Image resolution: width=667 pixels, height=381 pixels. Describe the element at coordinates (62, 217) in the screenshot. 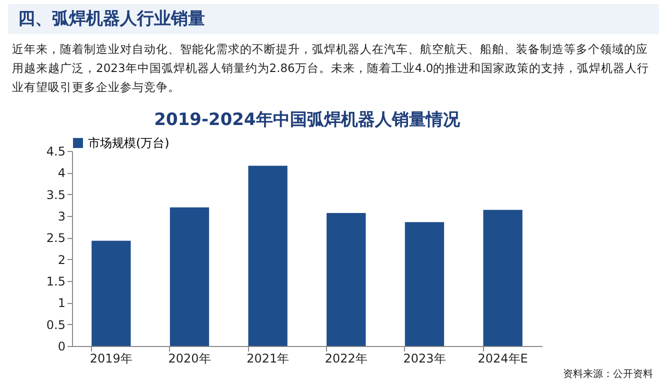

I see `y-tick-label: 3` at that location.